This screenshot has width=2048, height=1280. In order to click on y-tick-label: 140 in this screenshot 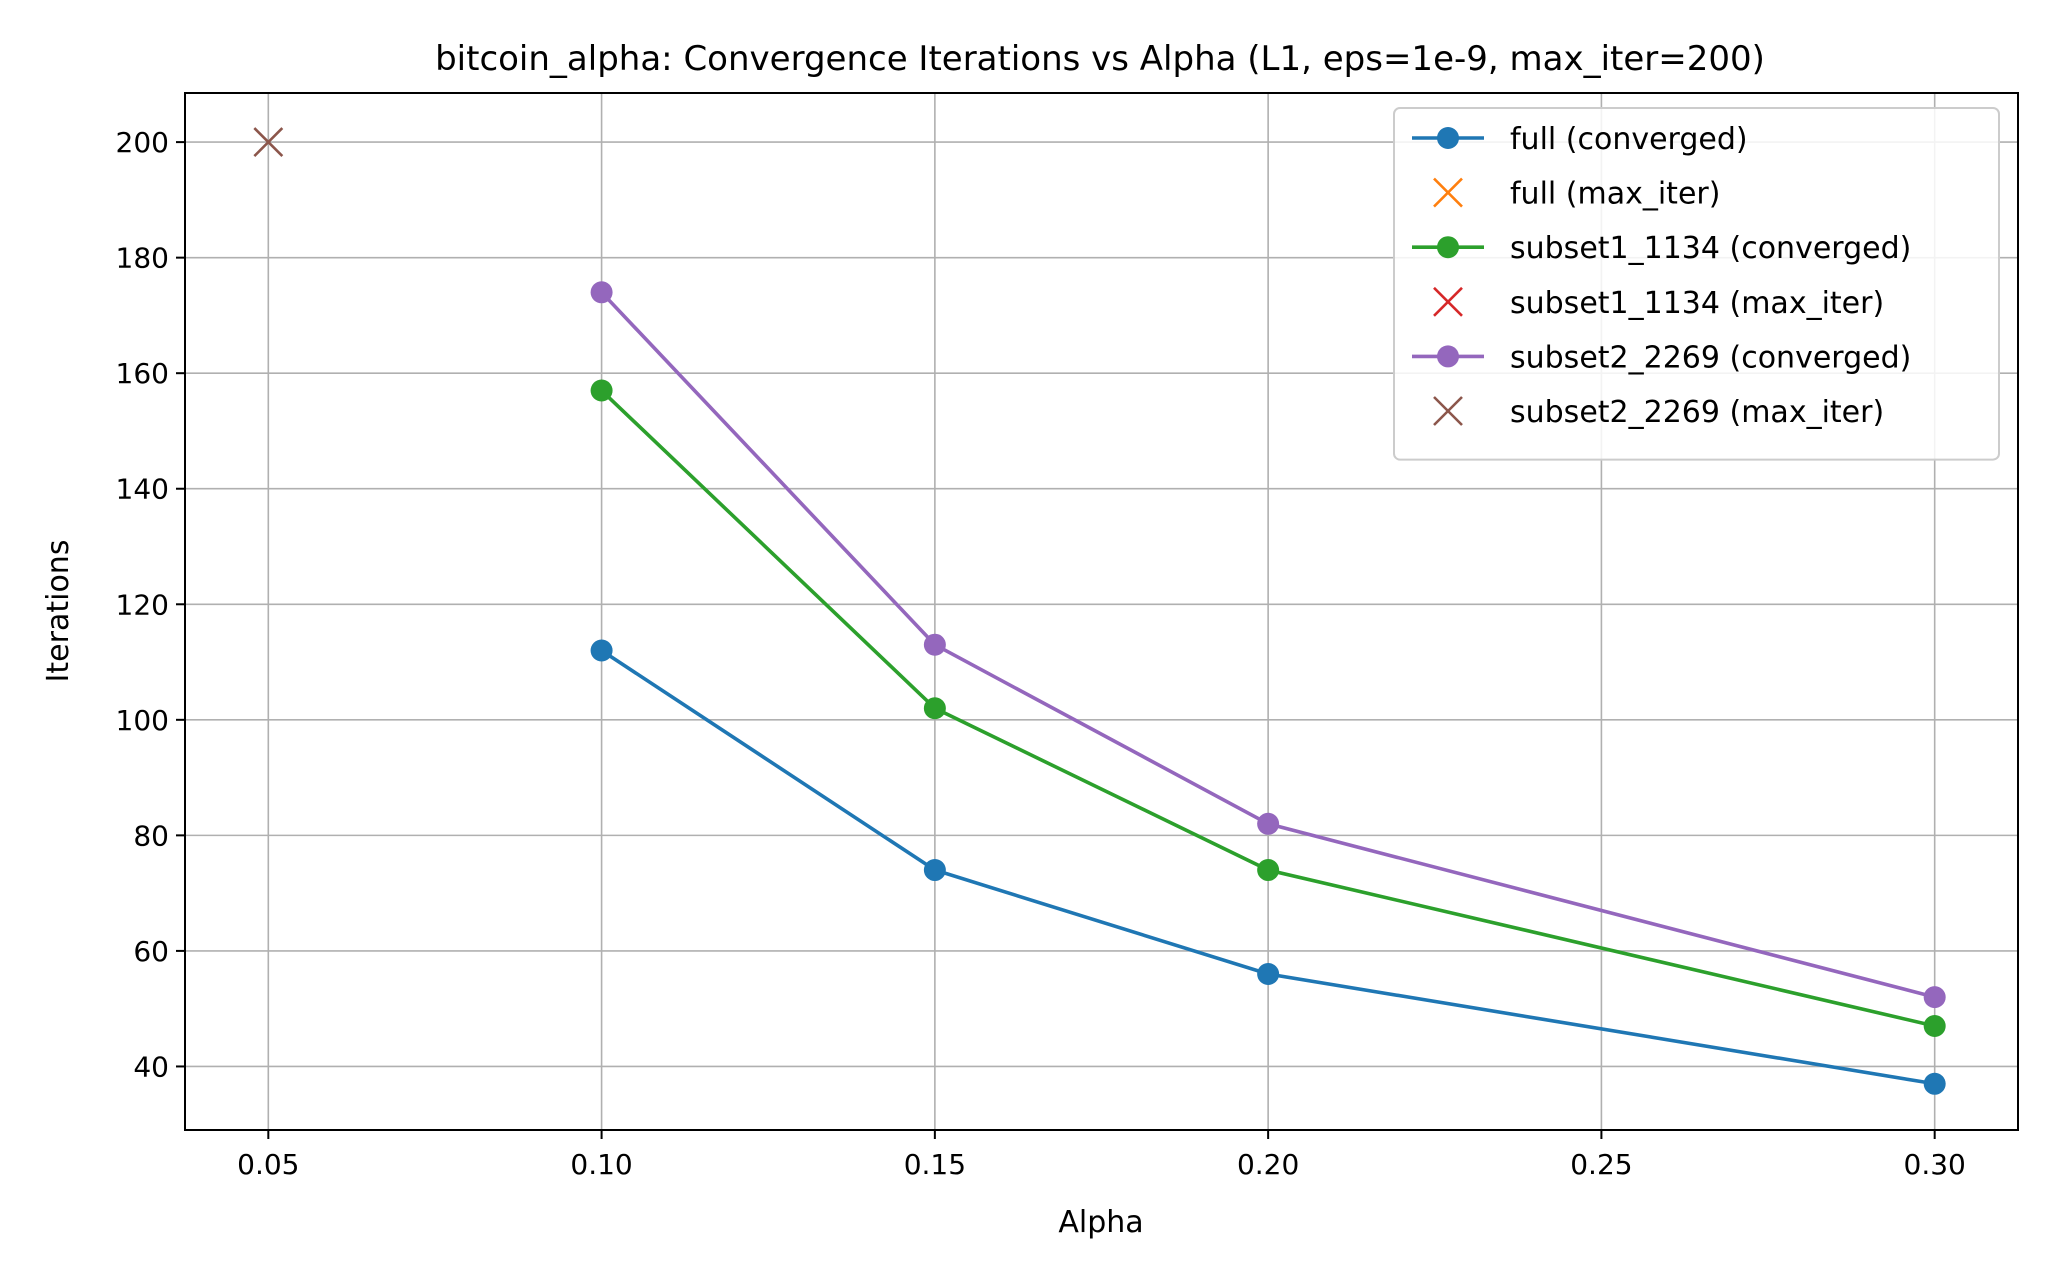, I will do `click(142, 489)`.